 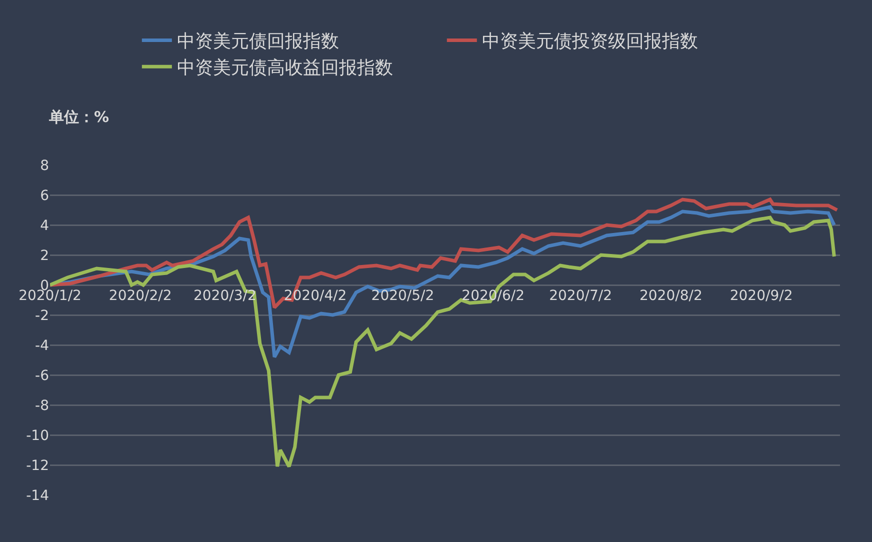 I want to click on y-tick-label: 6, so click(x=45, y=196).